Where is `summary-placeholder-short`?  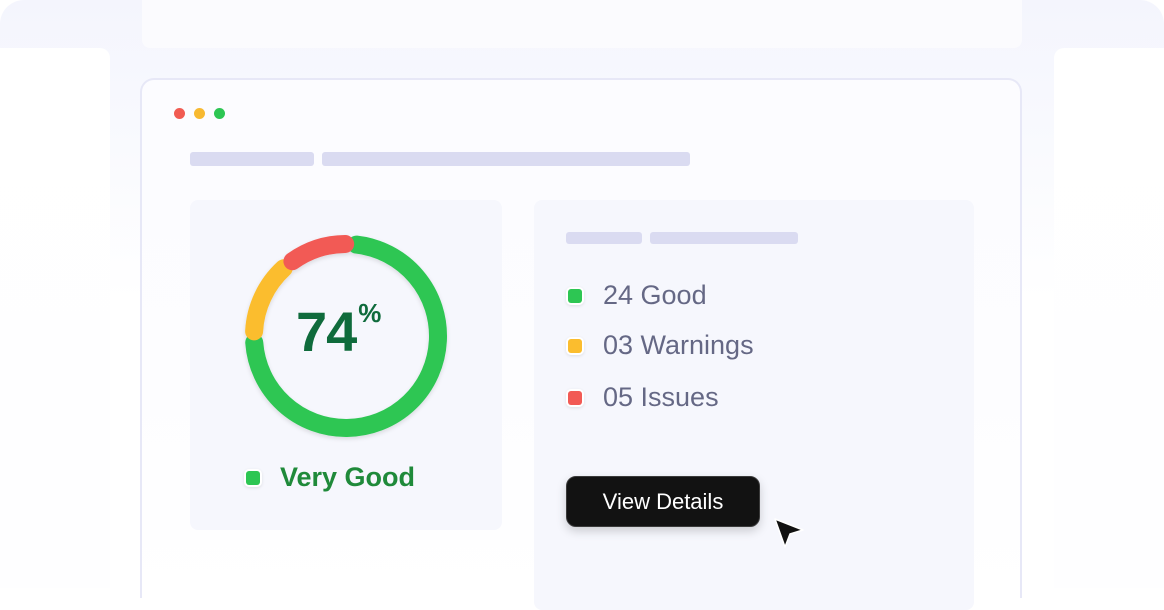 summary-placeholder-short is located at coordinates (604, 238).